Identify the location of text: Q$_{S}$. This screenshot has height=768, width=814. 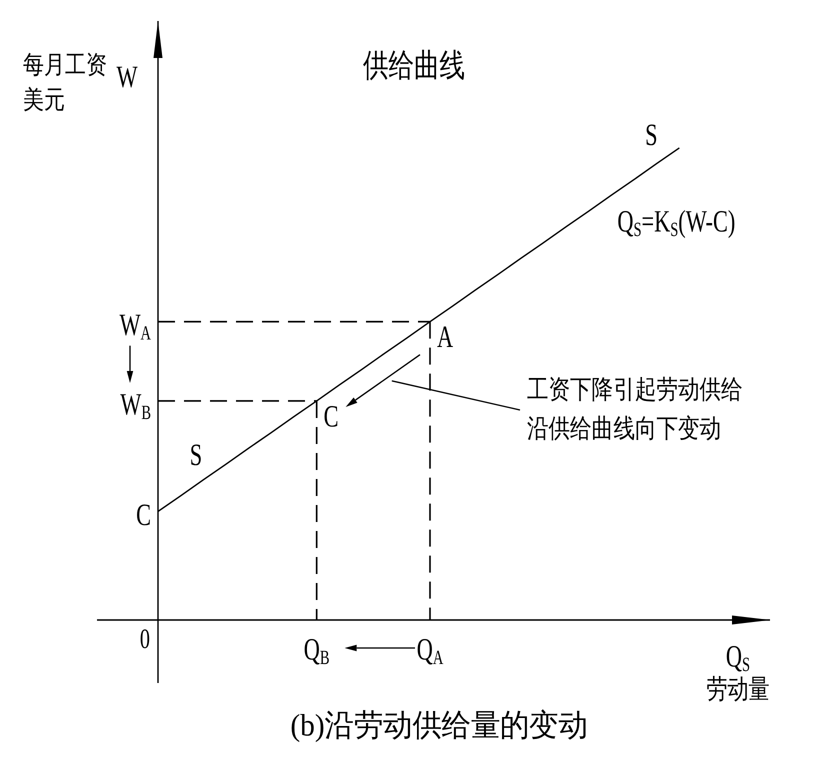
(738, 657).